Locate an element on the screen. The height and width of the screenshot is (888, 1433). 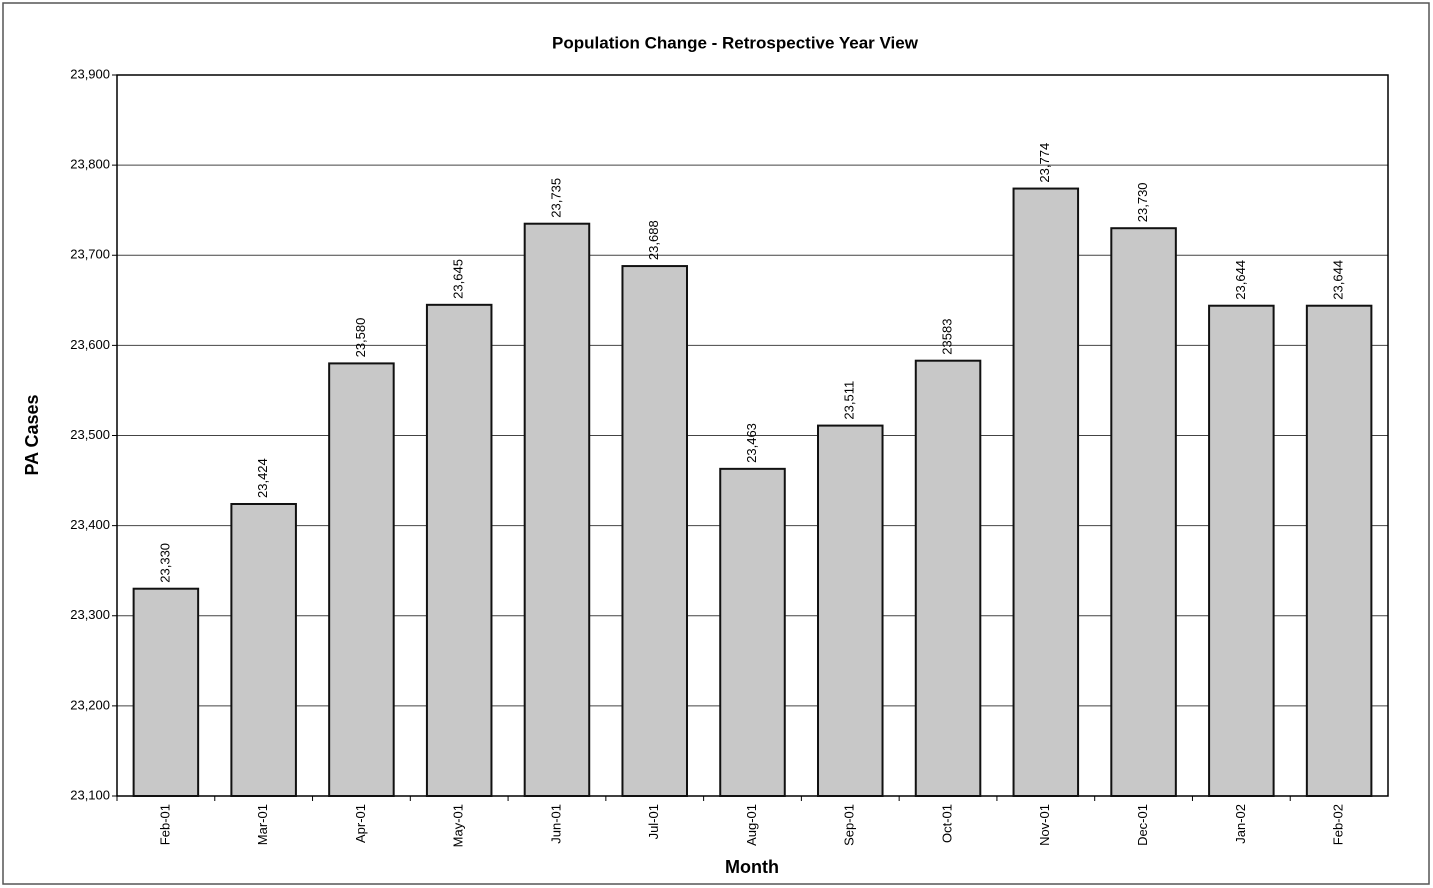
x-tick-label: Feb-01 is located at coordinates (164, 824).